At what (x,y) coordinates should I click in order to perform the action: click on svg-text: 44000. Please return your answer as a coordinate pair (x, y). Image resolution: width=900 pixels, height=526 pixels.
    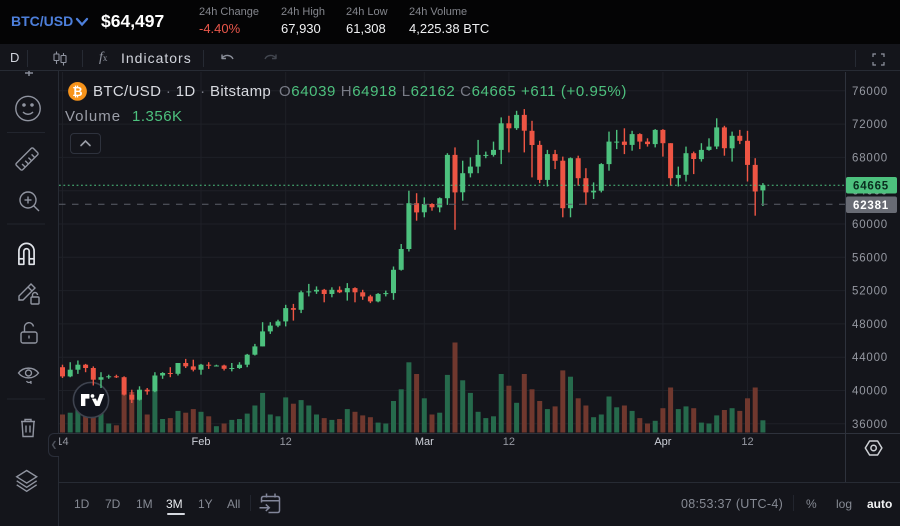
    Looking at the image, I should click on (870, 358).